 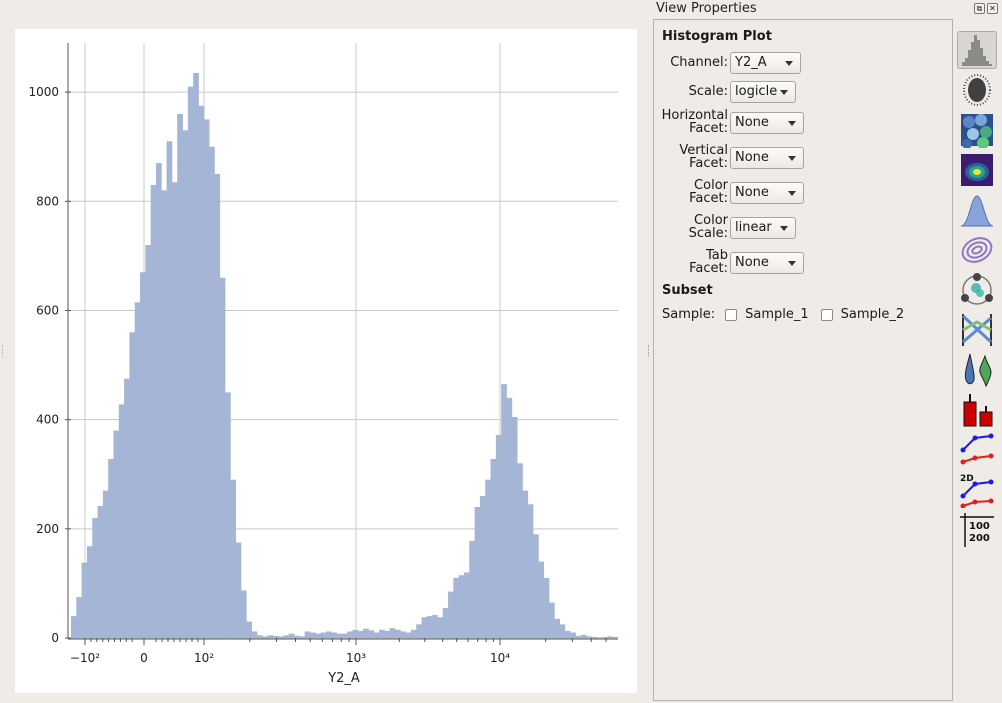 What do you see at coordinates (967, 479) in the screenshot?
I see `stats-2d-tag: 2D` at bounding box center [967, 479].